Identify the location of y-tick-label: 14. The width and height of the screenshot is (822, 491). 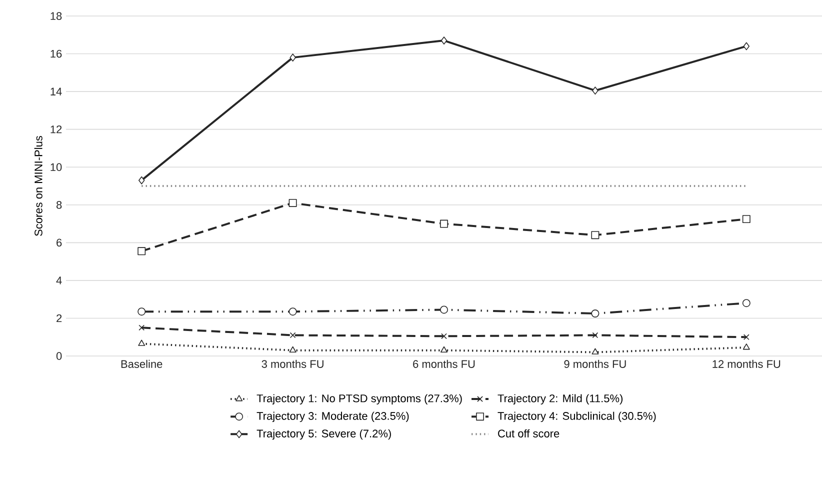
(56, 92).